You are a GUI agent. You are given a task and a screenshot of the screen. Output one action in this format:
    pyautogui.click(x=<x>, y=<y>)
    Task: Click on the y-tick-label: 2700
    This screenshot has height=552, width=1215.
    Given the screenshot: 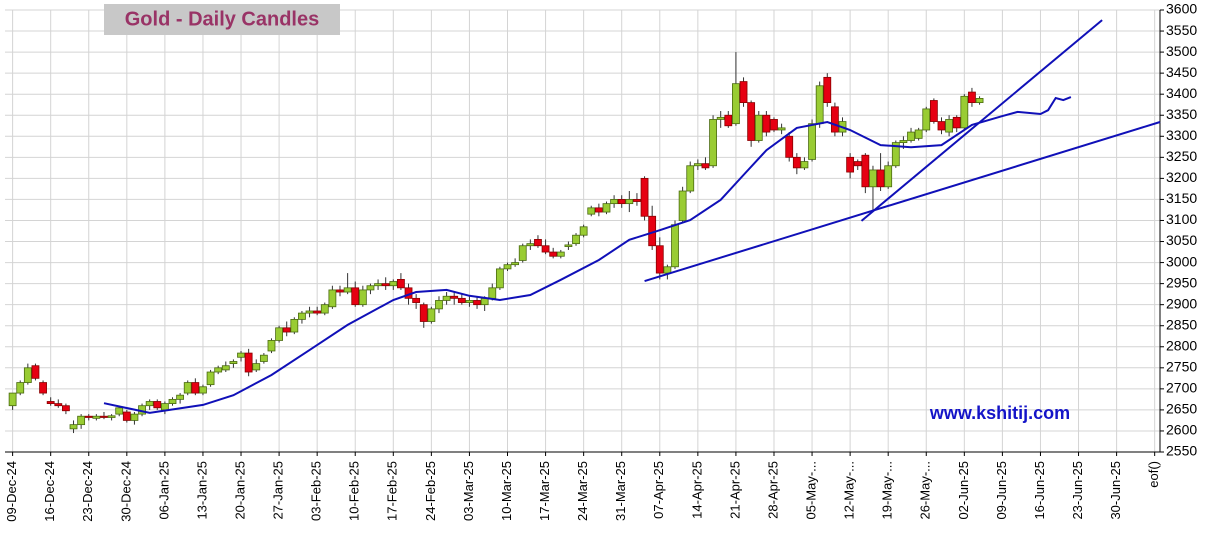 What is the action you would take?
    pyautogui.click(x=1181, y=388)
    